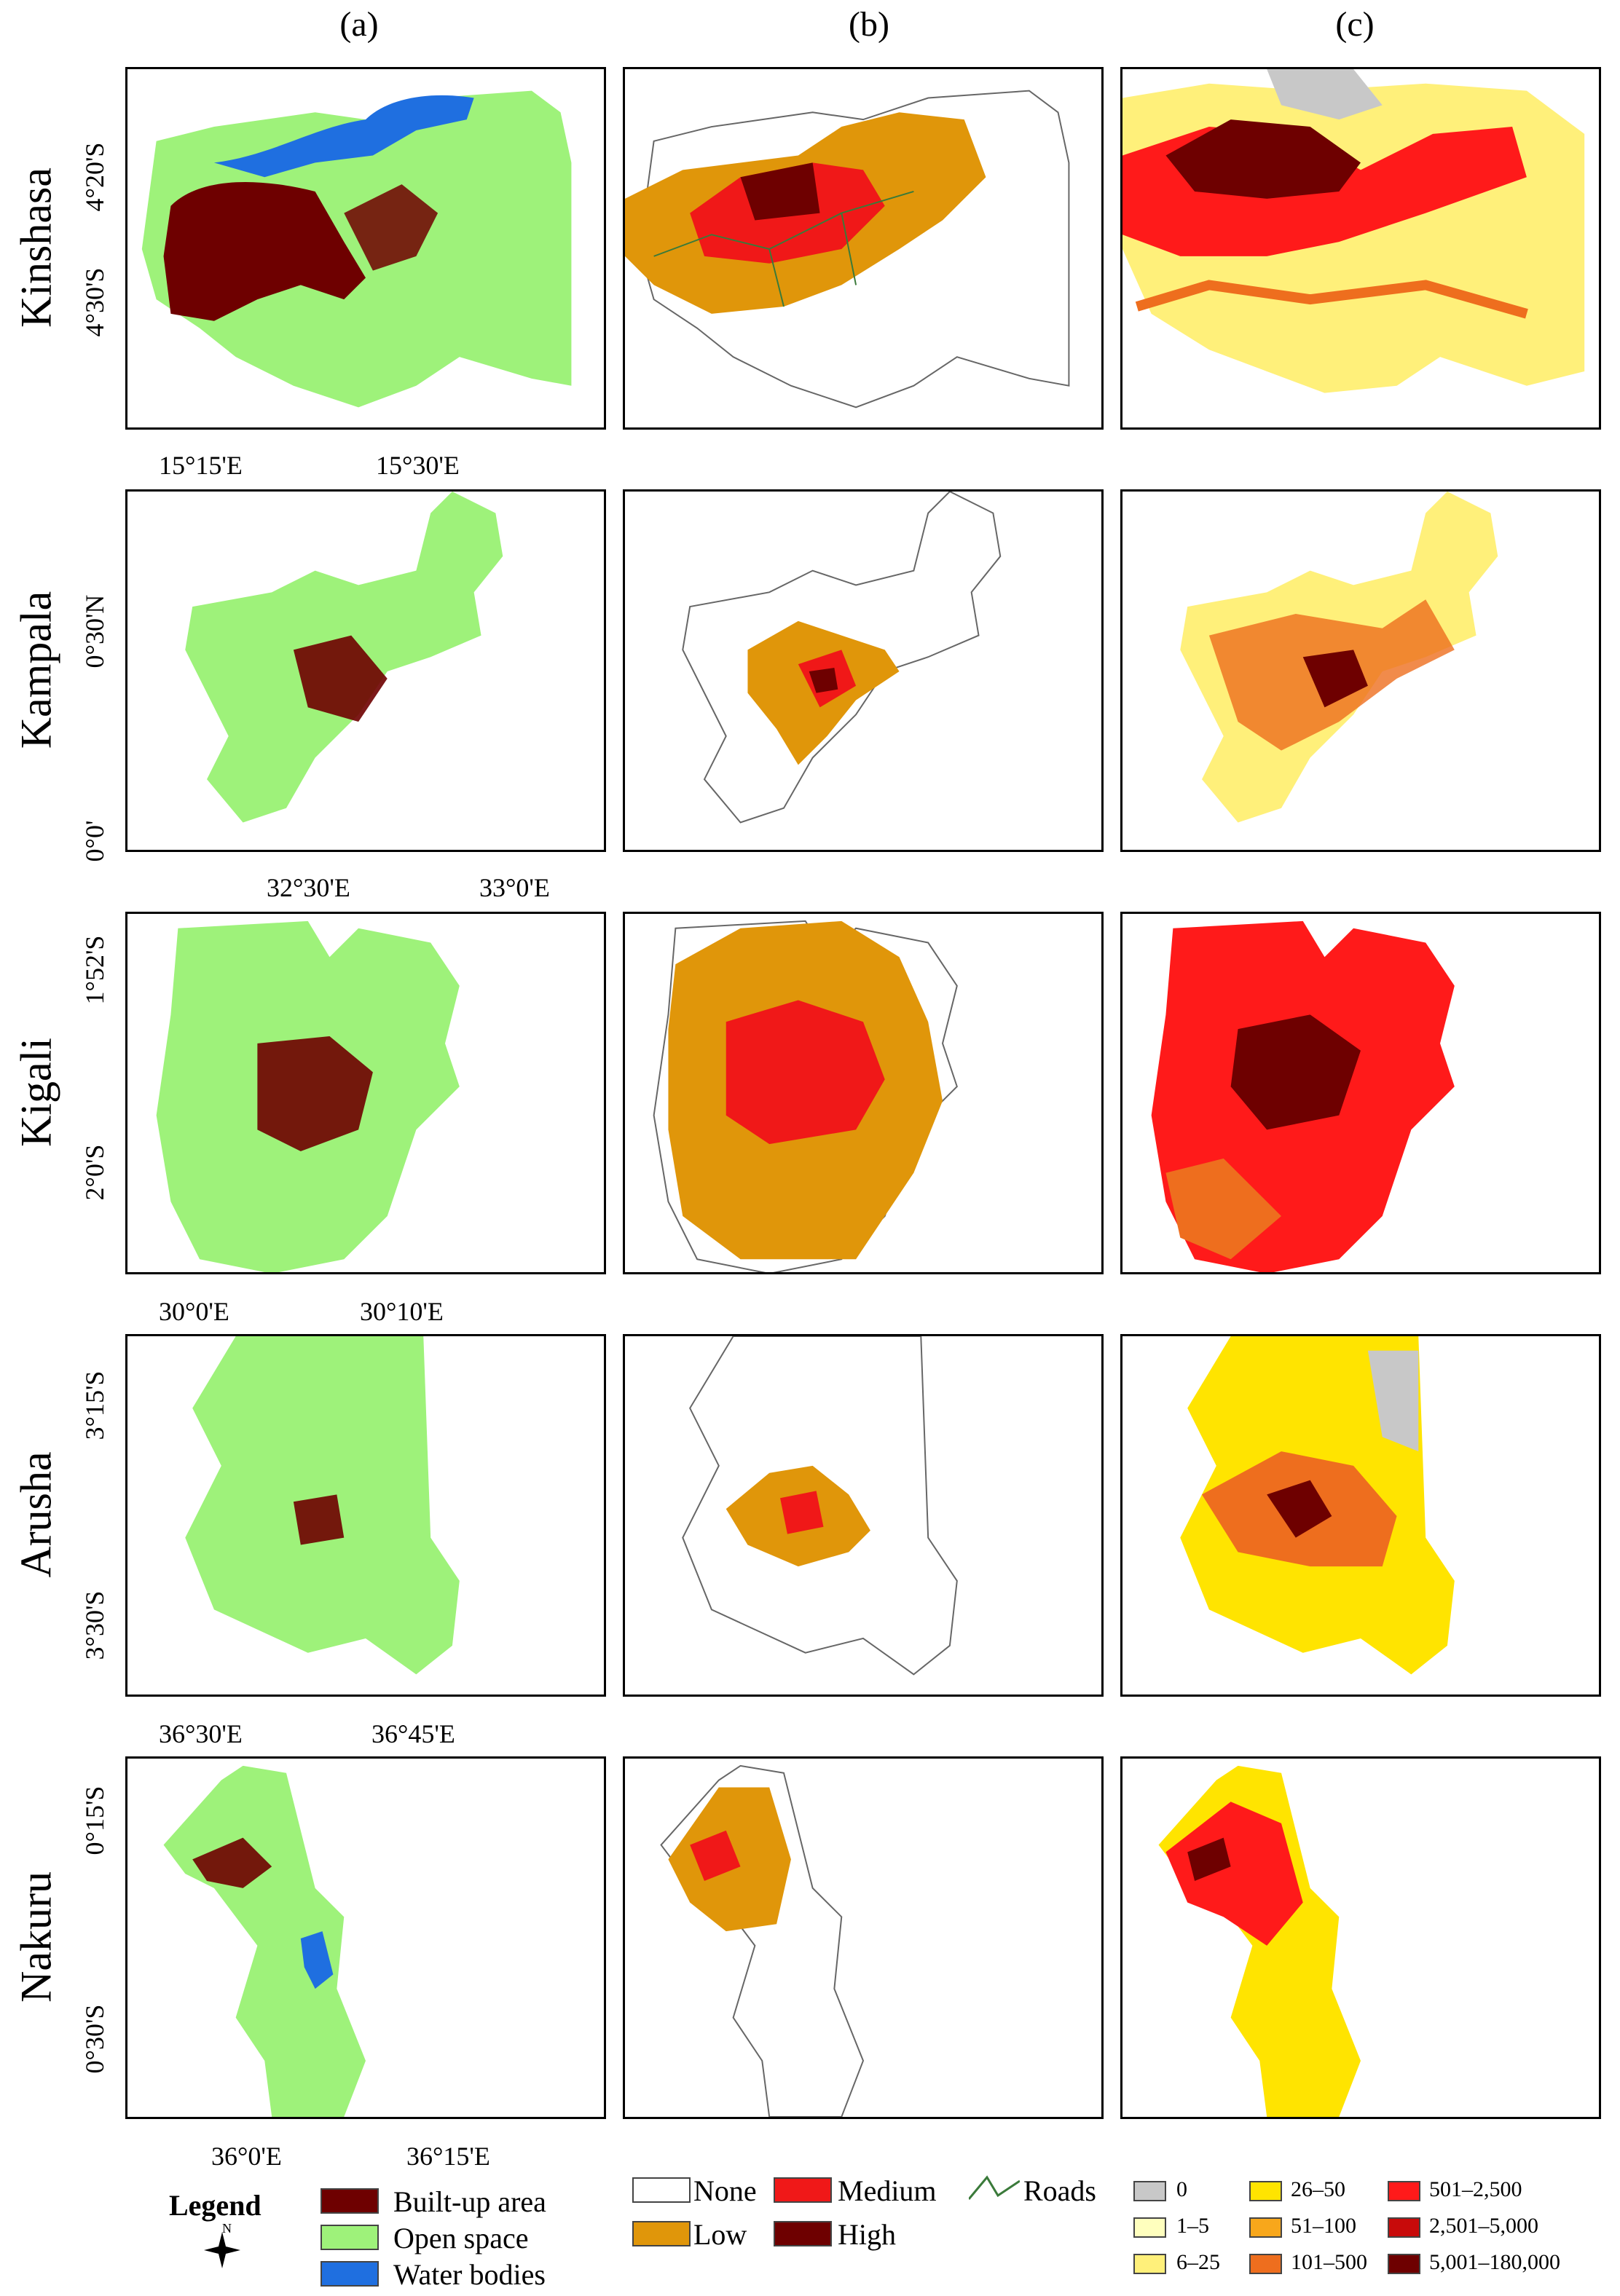 The height and width of the screenshot is (2296, 1620). Describe the element at coordinates (308, 887) in the screenshot. I see `lon-tick-kampala-1: 32°30'E` at that location.